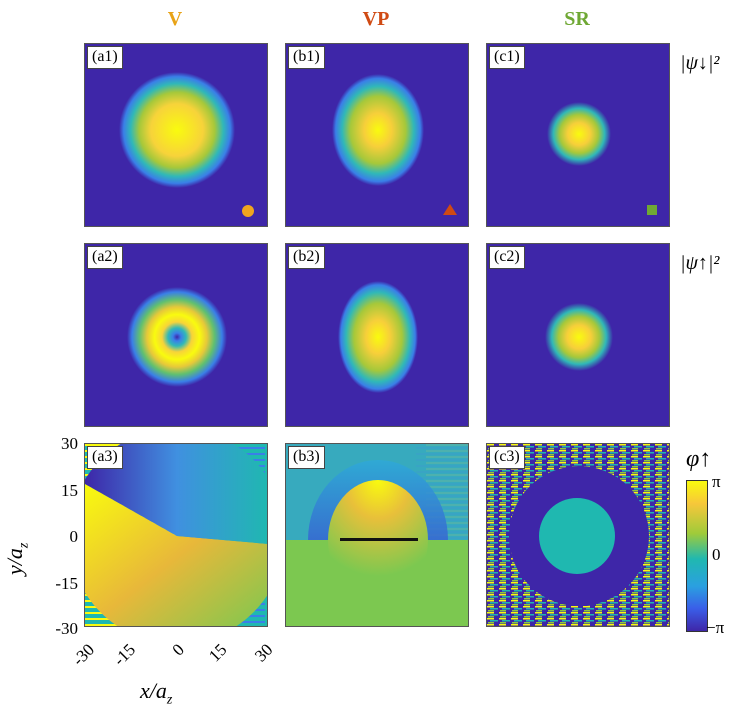 This screenshot has width=750, height=712. I want to click on column-title-vp: VP, so click(376, 19).